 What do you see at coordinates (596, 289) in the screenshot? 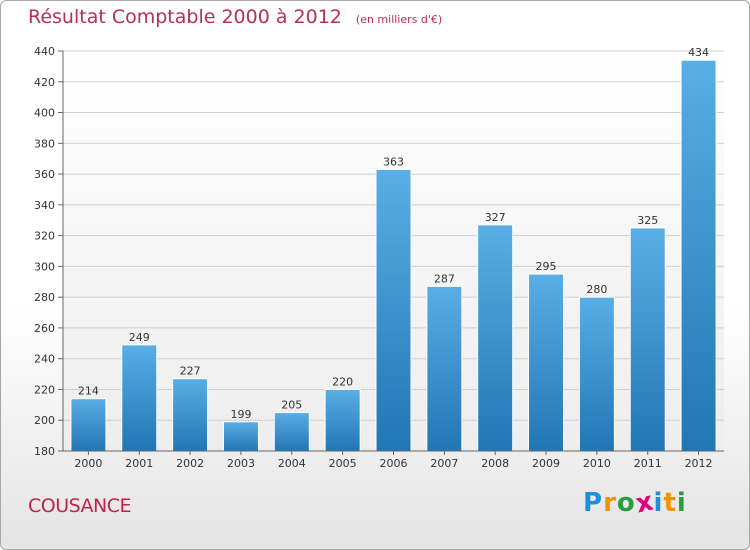
I see `value-label-2010: 280` at bounding box center [596, 289].